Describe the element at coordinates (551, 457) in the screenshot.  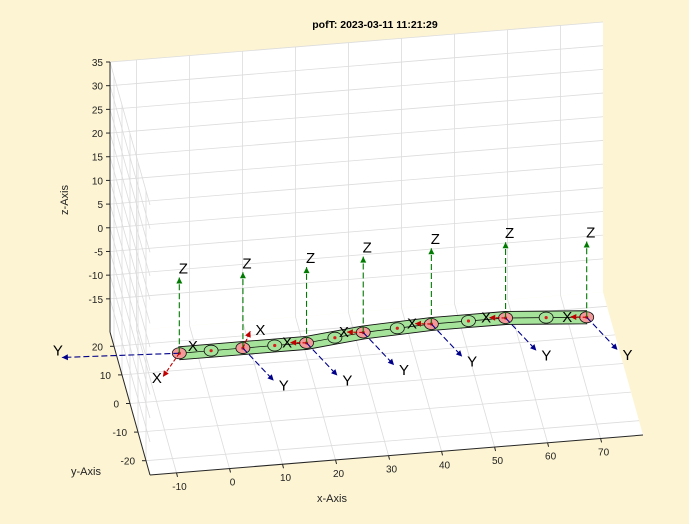
I see `x-tick-label: 60` at that location.